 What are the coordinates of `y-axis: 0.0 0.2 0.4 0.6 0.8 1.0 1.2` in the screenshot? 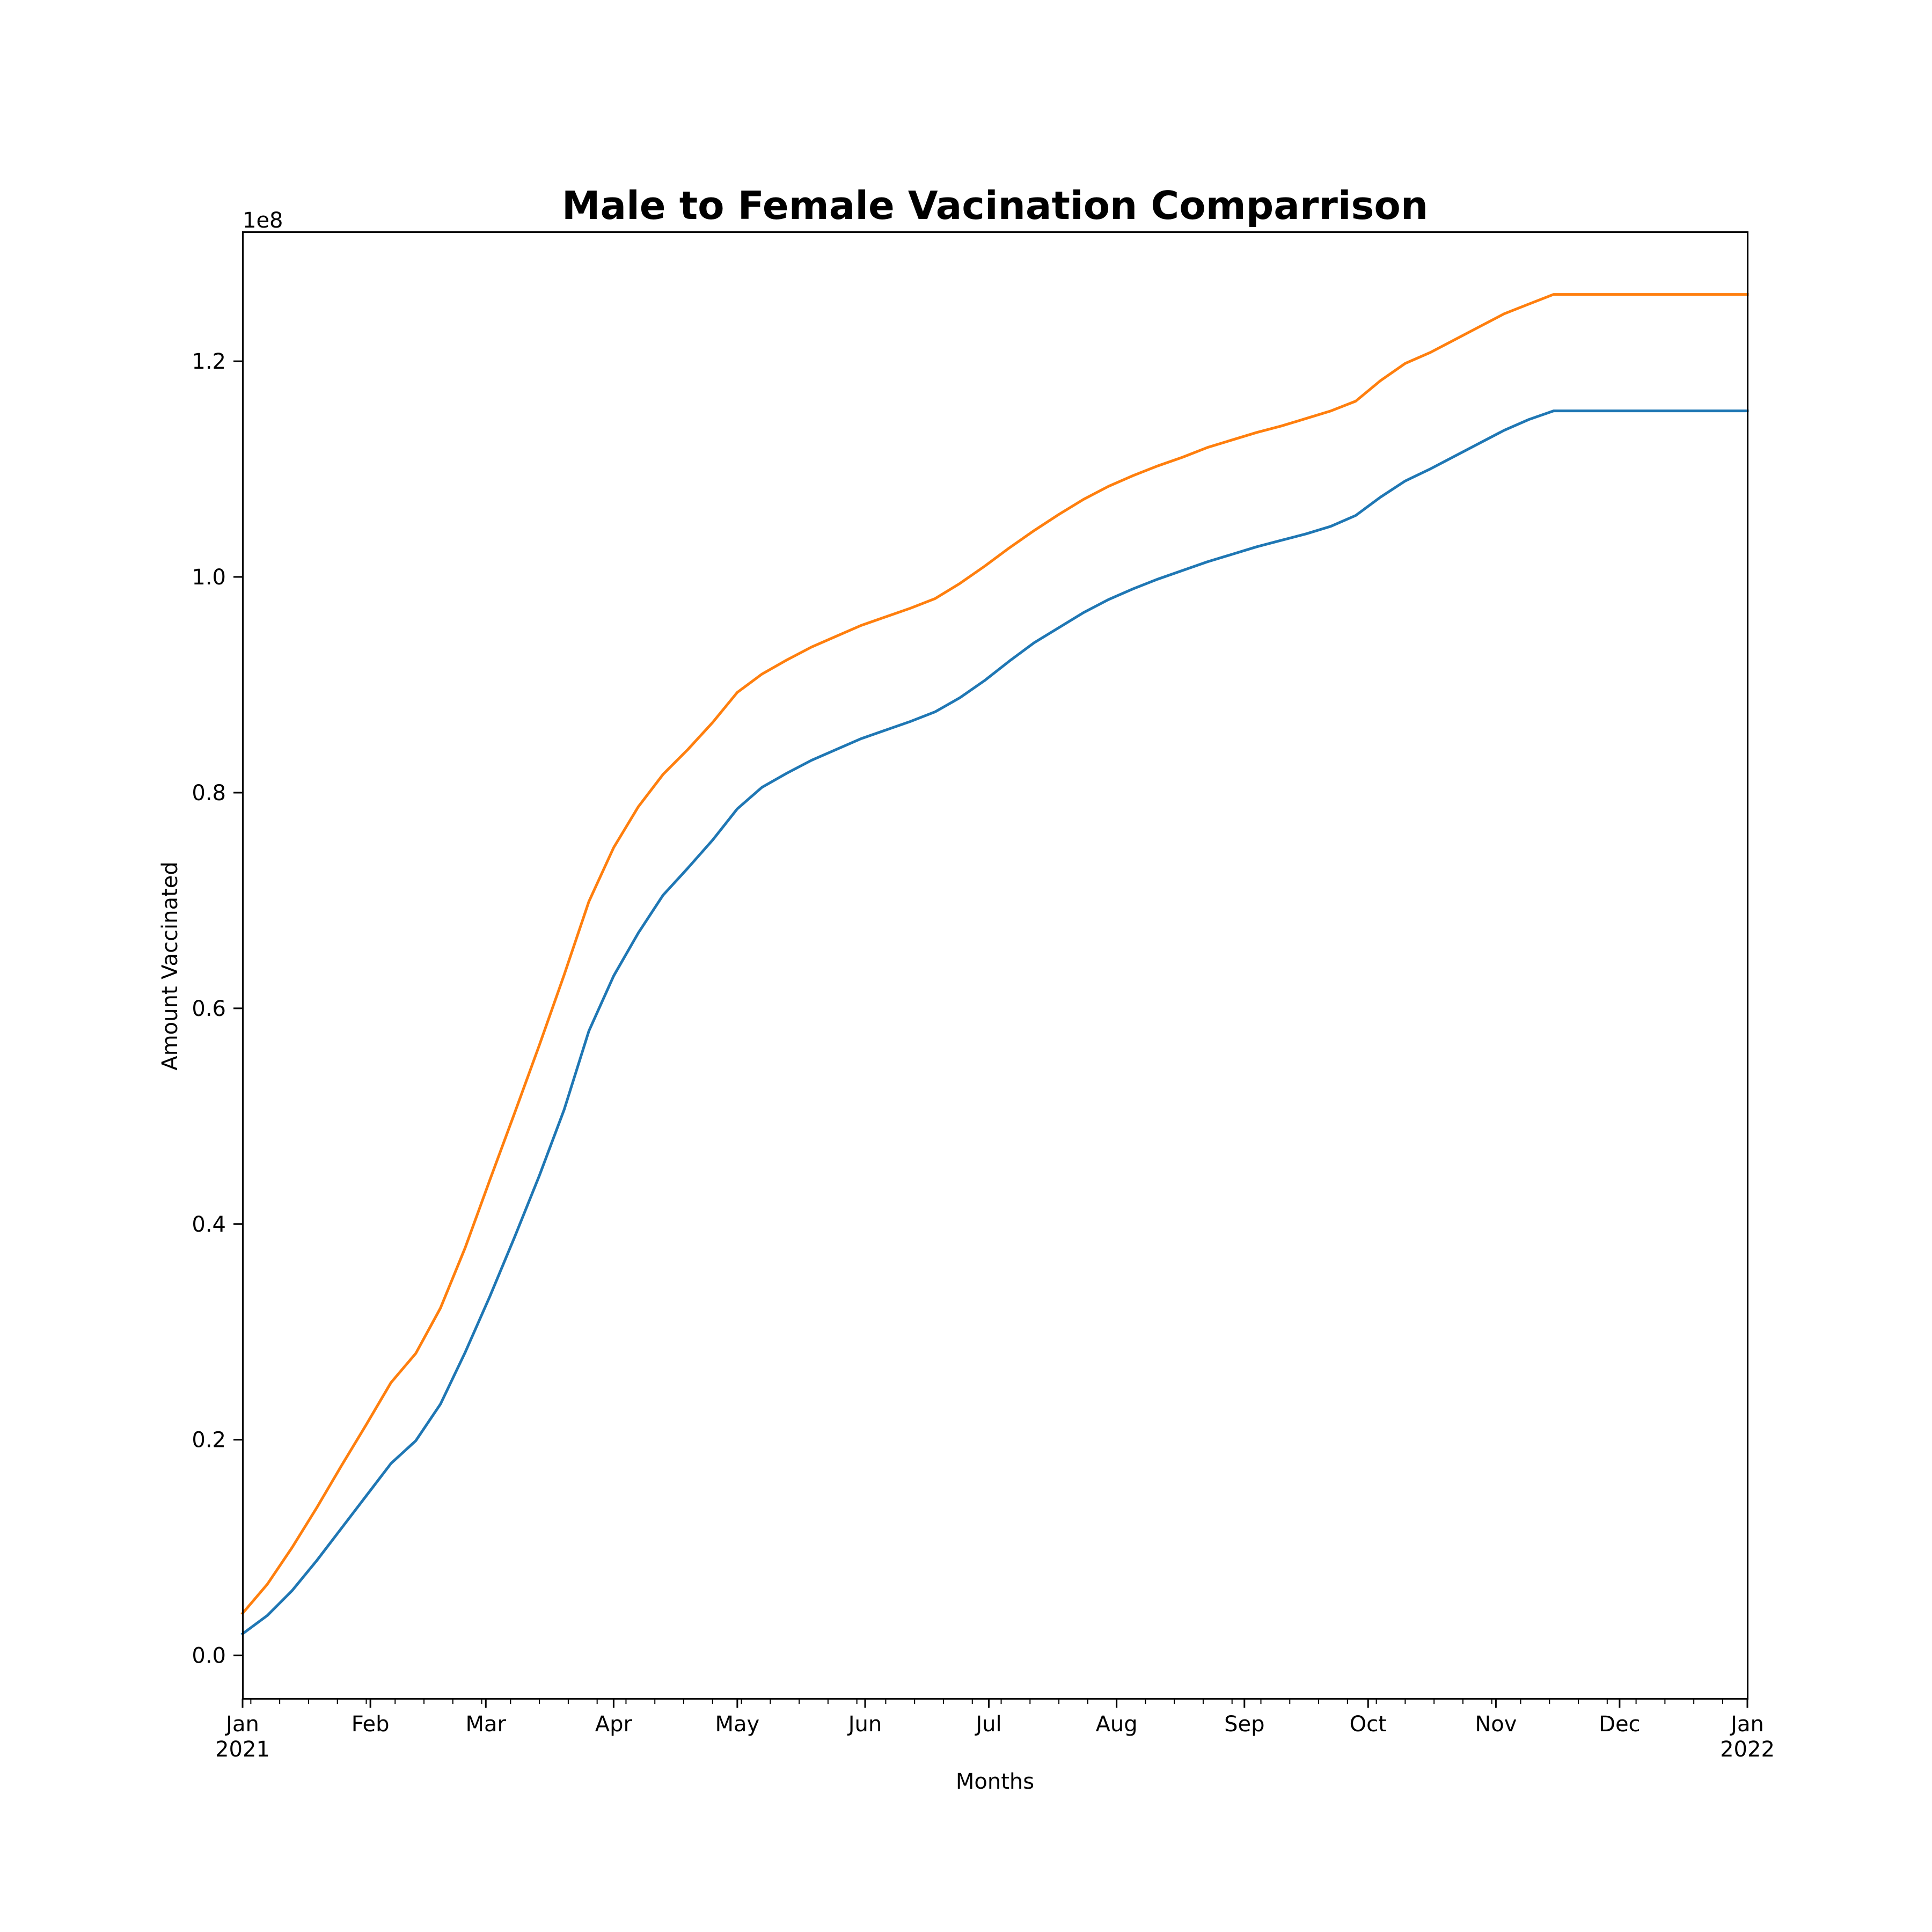 It's located at (217, 1008).